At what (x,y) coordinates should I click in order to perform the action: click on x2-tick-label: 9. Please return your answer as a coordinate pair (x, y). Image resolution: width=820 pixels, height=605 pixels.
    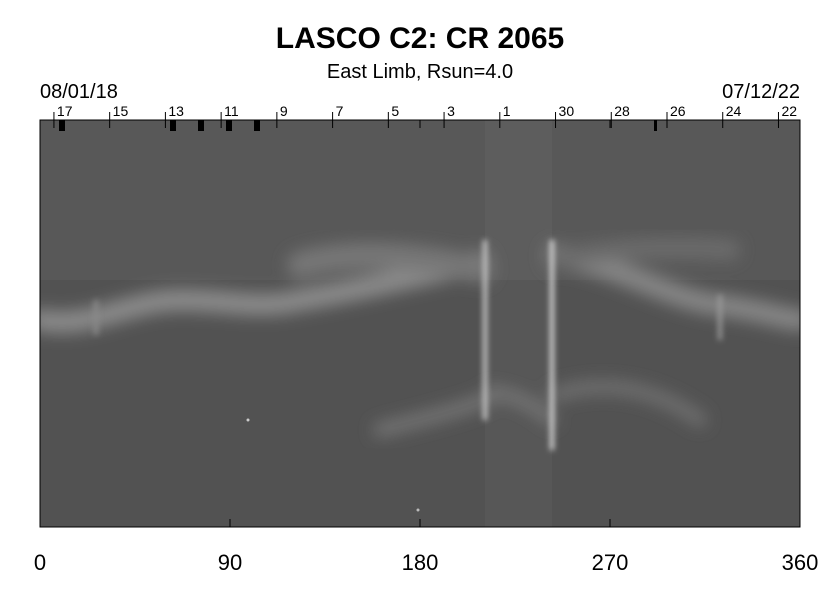
    Looking at the image, I should click on (284, 111).